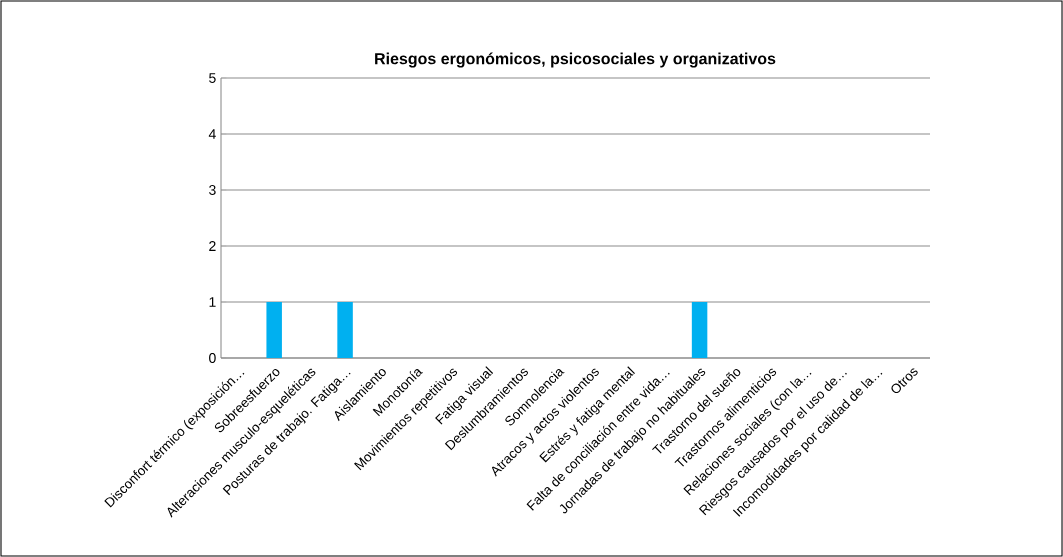 Image resolution: width=1063 pixels, height=557 pixels. I want to click on y-tick-label: 5, so click(212, 78).